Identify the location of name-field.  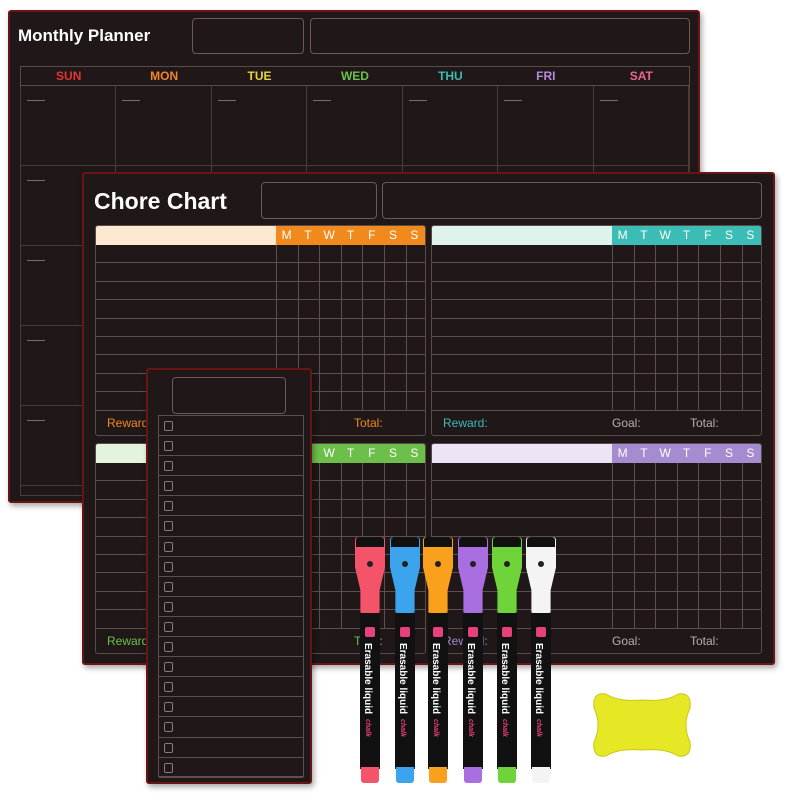
(319, 200).